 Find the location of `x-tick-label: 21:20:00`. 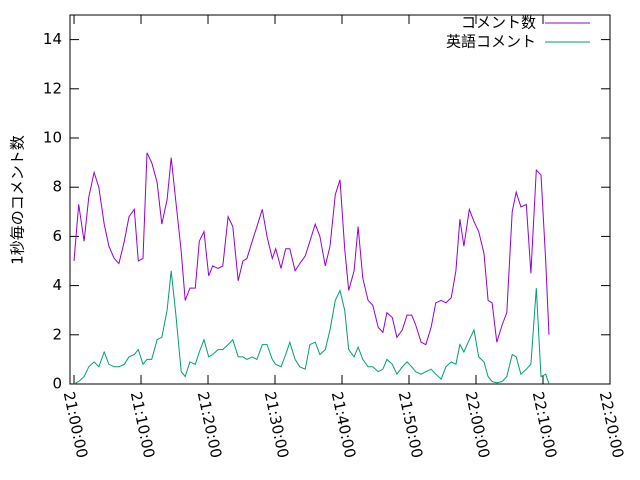

x-tick-label: 21:20:00 is located at coordinates (210, 425).